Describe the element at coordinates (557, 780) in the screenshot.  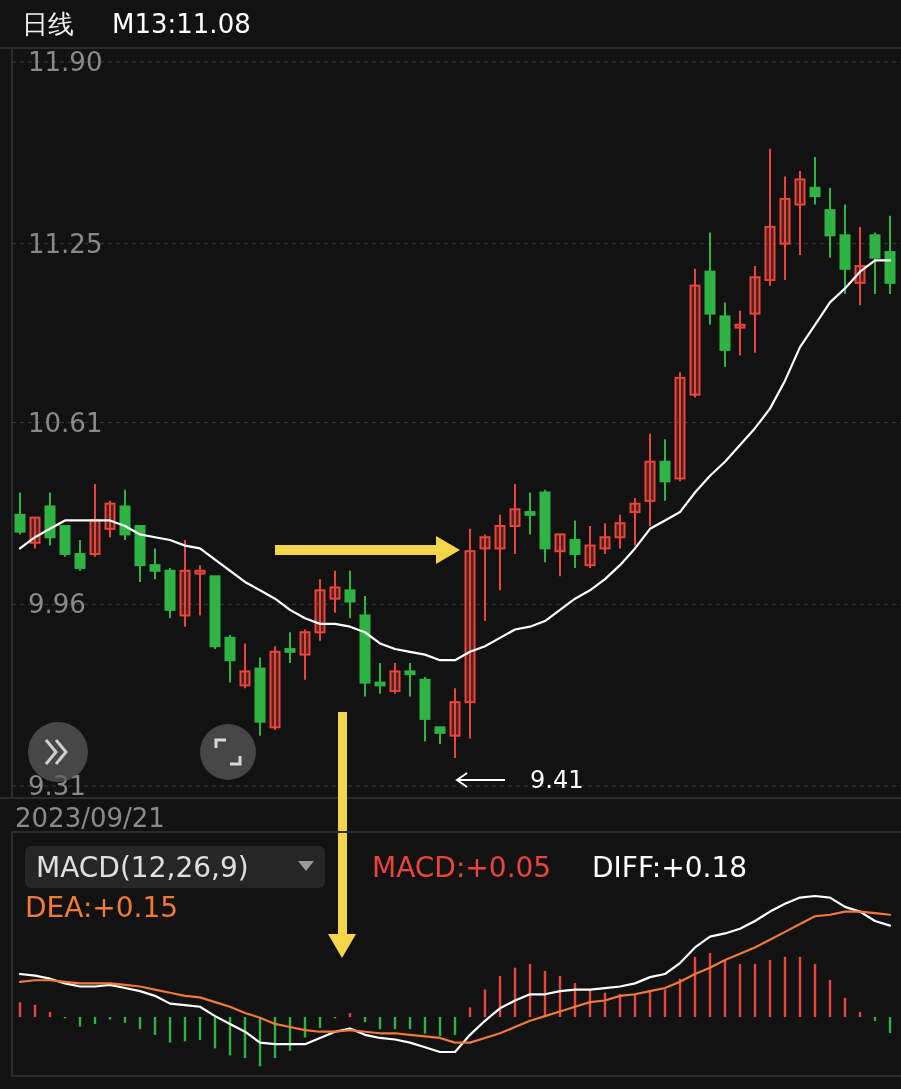
I see `annotation: 9.41` at that location.